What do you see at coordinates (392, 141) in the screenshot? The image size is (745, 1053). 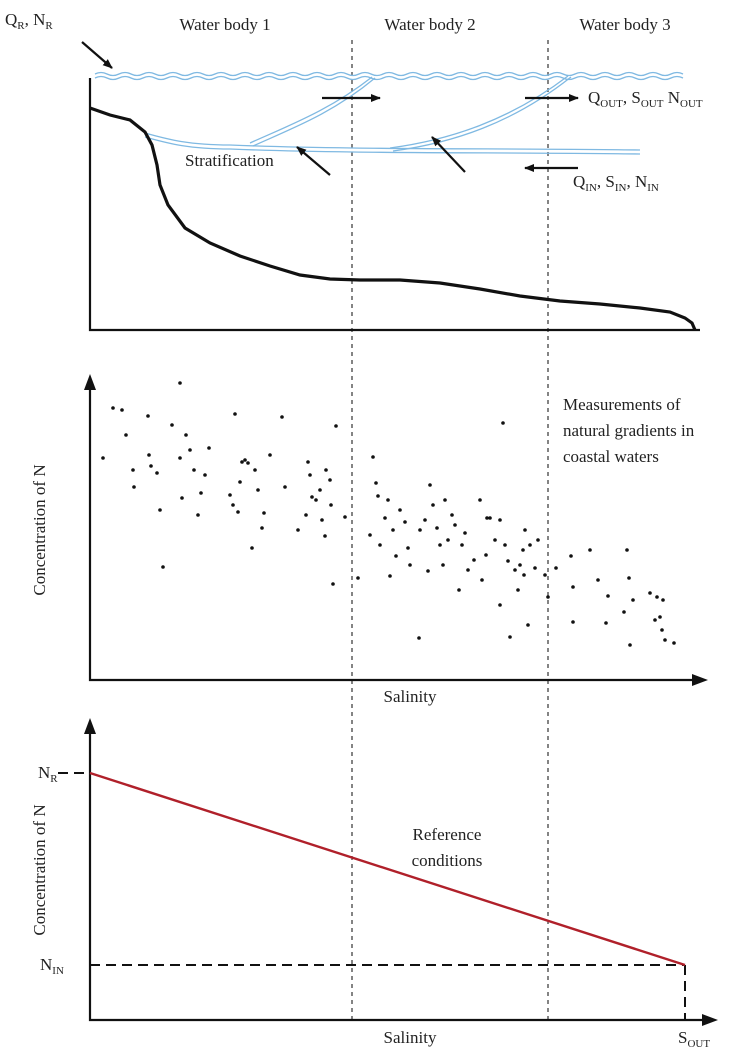 I see `stratification-line` at bounding box center [392, 141].